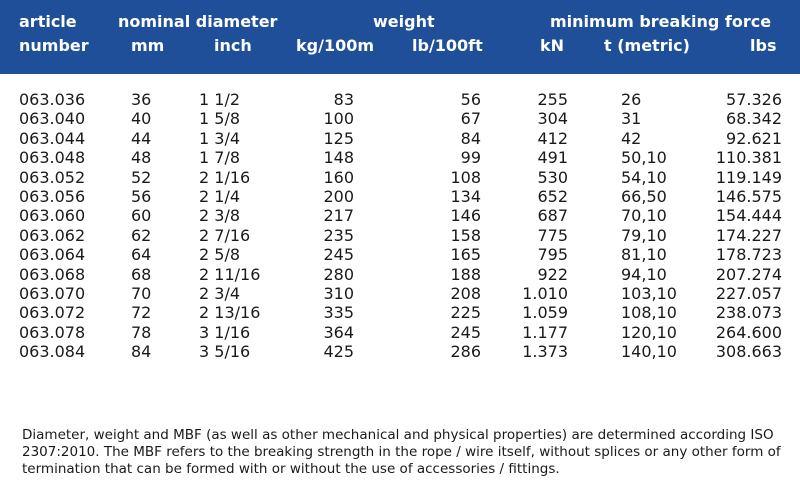  Describe the element at coordinates (465, 332) in the screenshot. I see `cell-weight-lb: 245` at that location.